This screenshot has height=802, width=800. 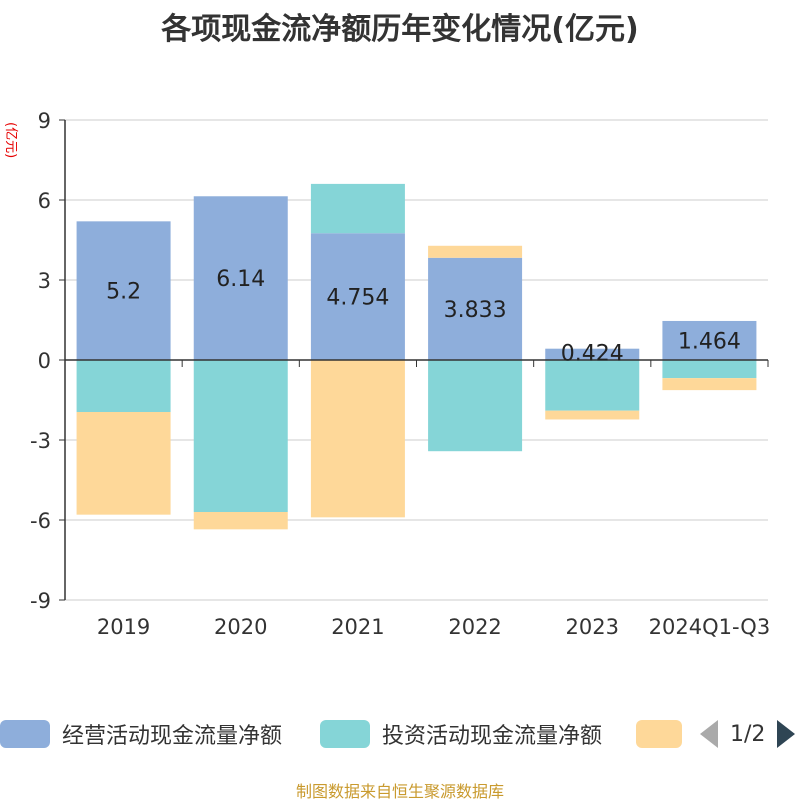 I want to click on legend-swatch-financing, so click(x=659, y=734).